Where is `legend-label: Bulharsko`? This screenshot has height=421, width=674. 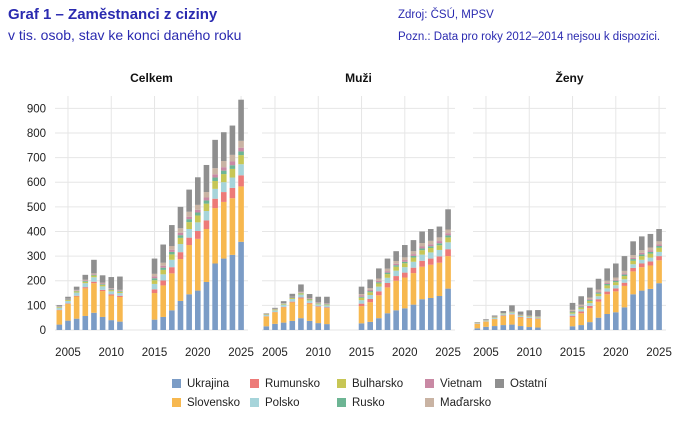 legend-label: Bulharsko is located at coordinates (378, 384).